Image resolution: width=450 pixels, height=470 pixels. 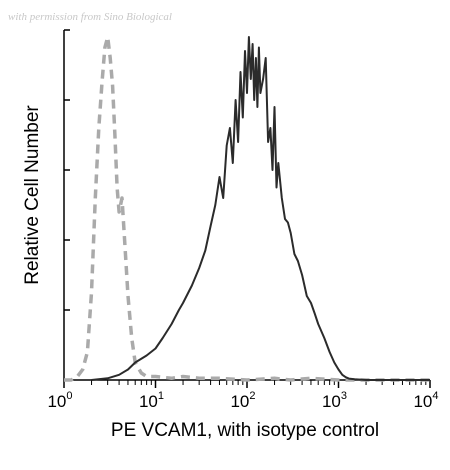 I want to click on x-tick-label: 10², so click(x=242, y=400).